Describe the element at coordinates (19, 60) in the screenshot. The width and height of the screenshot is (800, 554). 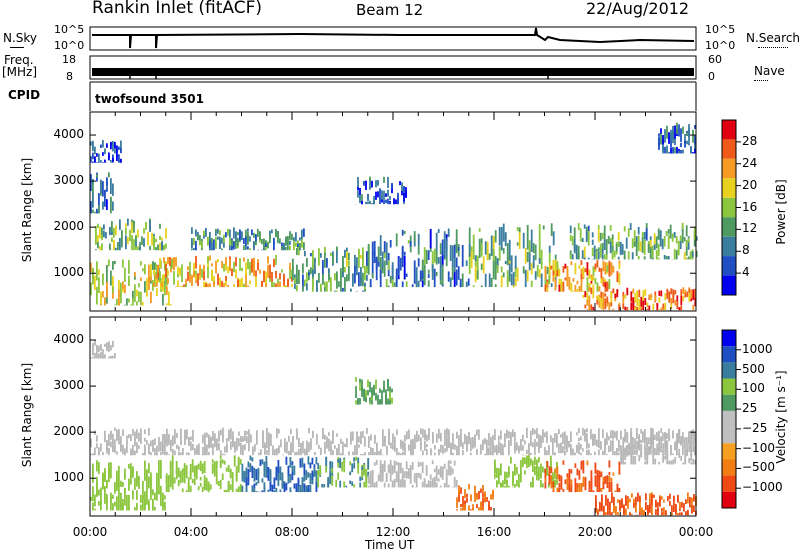
I see `freq-label: Freq.` at that location.